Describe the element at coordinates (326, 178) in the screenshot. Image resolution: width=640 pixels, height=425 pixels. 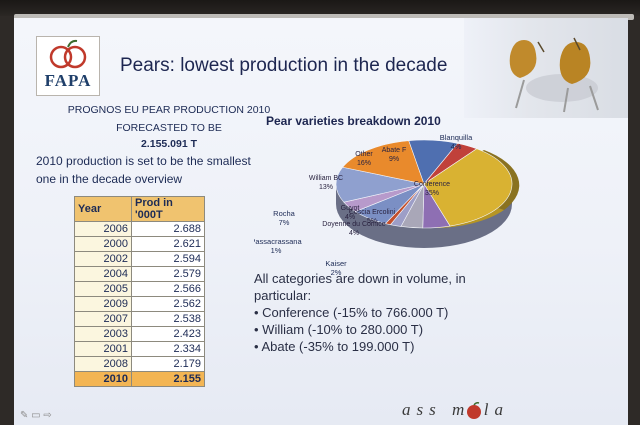
I see `pie-label: William BC` at that location.